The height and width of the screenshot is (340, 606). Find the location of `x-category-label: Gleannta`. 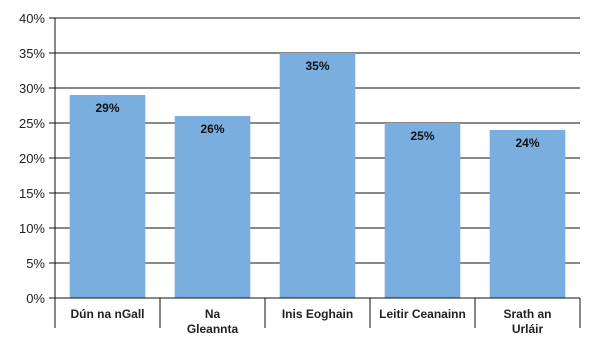

x-category-label: Gleannta is located at coordinates (213, 329).